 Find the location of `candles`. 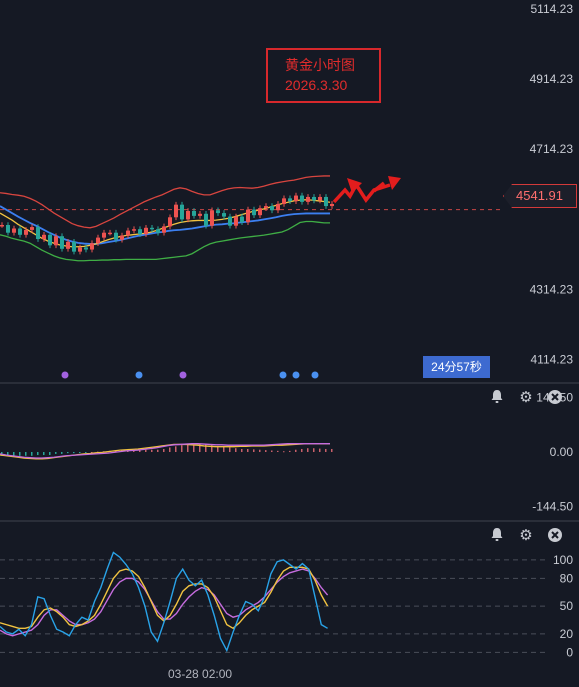

candles is located at coordinates (167, 223).